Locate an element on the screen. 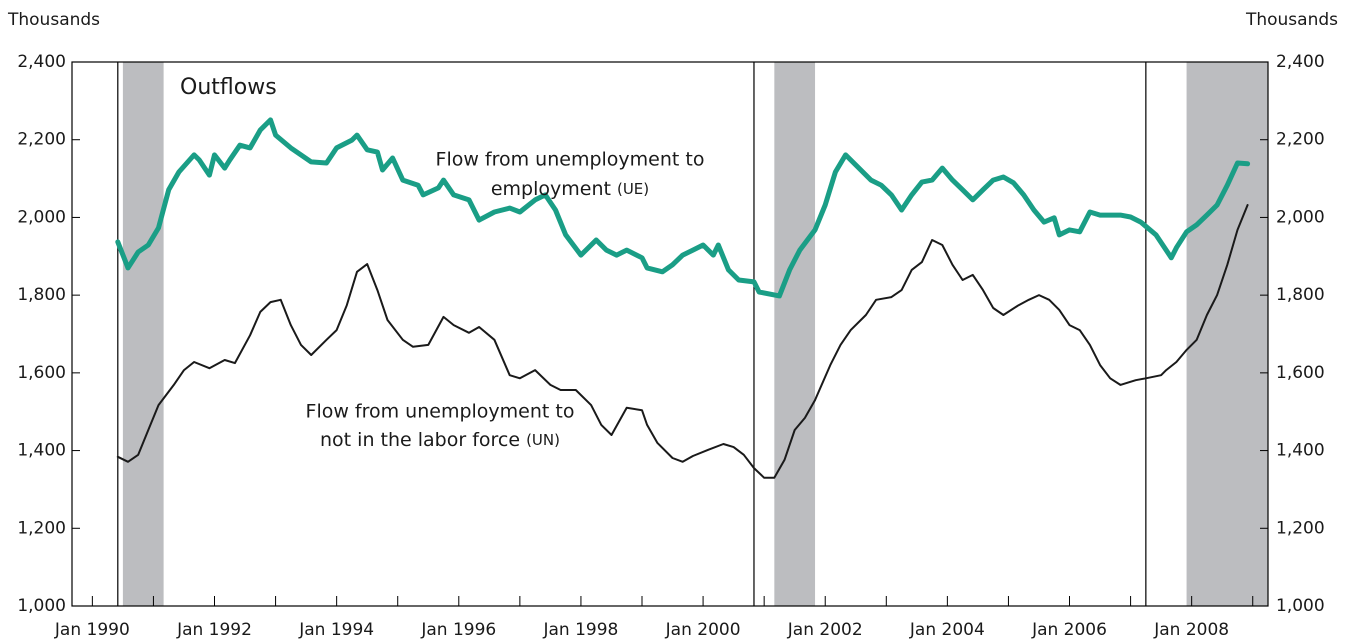 This screenshot has width=1346, height=641. annotation-line: not in the labor force is located at coordinates (420, 440).